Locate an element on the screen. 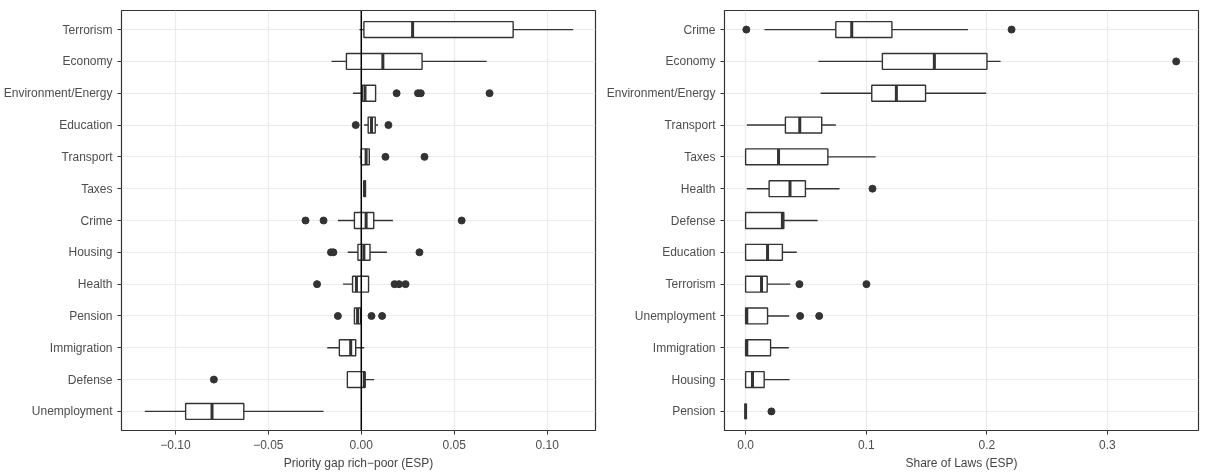 Image resolution: width=1206 pixels, height=472 pixels. x-tick-label: 0.1 is located at coordinates (866, 444).